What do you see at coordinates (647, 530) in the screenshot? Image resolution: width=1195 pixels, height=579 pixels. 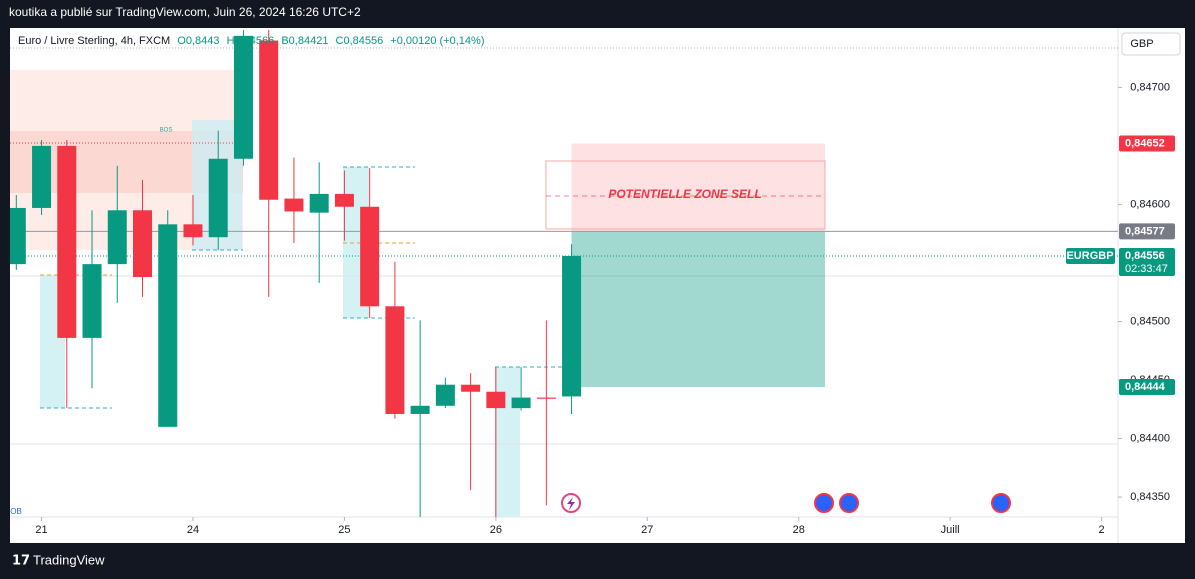 I see `x-tick-label: 27` at bounding box center [647, 530].